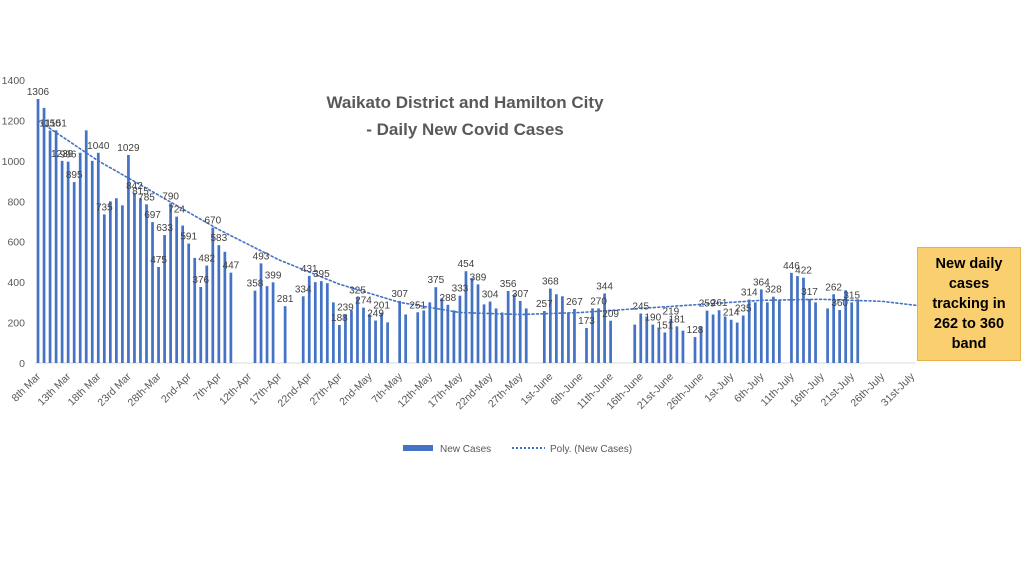 This screenshot has width=1024, height=567. What do you see at coordinates (140, 191) in the screenshot?
I see `data-label: 815` at bounding box center [140, 191].